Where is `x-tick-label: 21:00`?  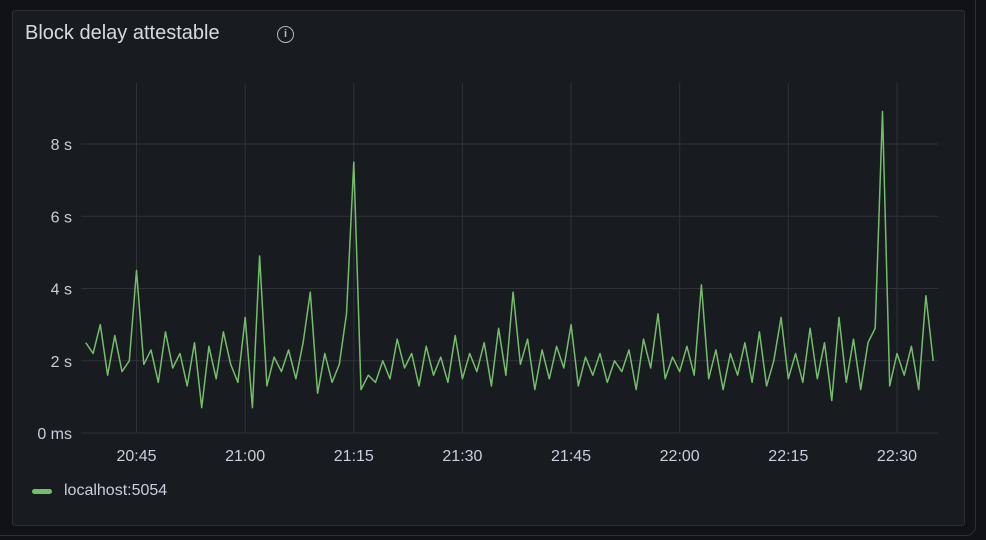 x-tick-label: 21:00 is located at coordinates (245, 456).